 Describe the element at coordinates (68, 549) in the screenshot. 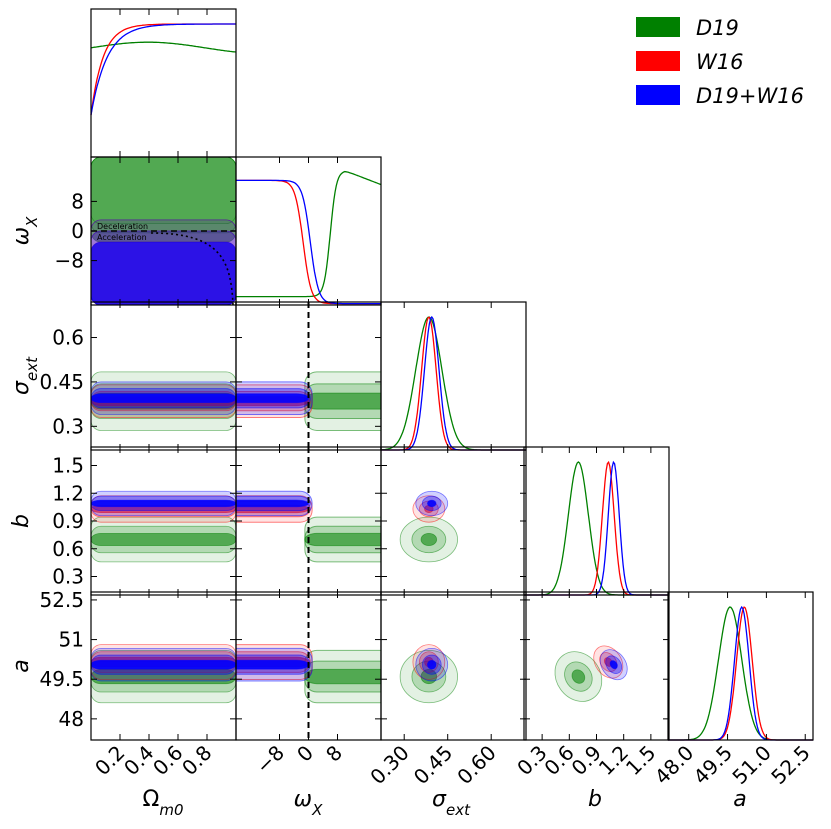

I see `y-tick-label-b: 0.6` at that location.